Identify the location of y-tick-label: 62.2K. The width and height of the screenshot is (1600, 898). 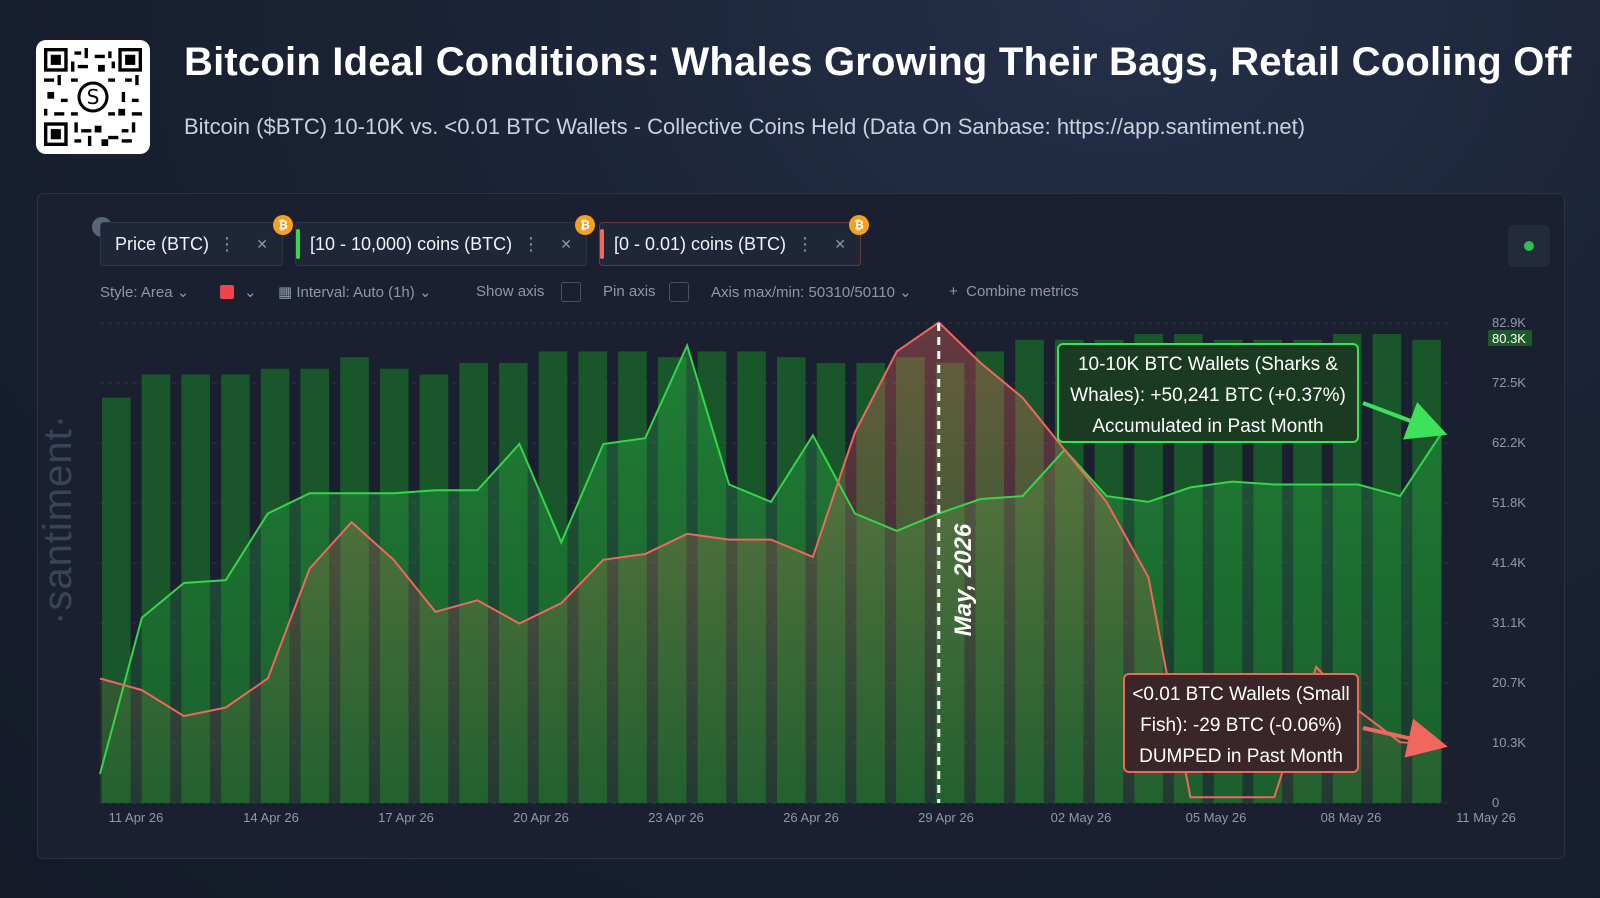
(1509, 442).